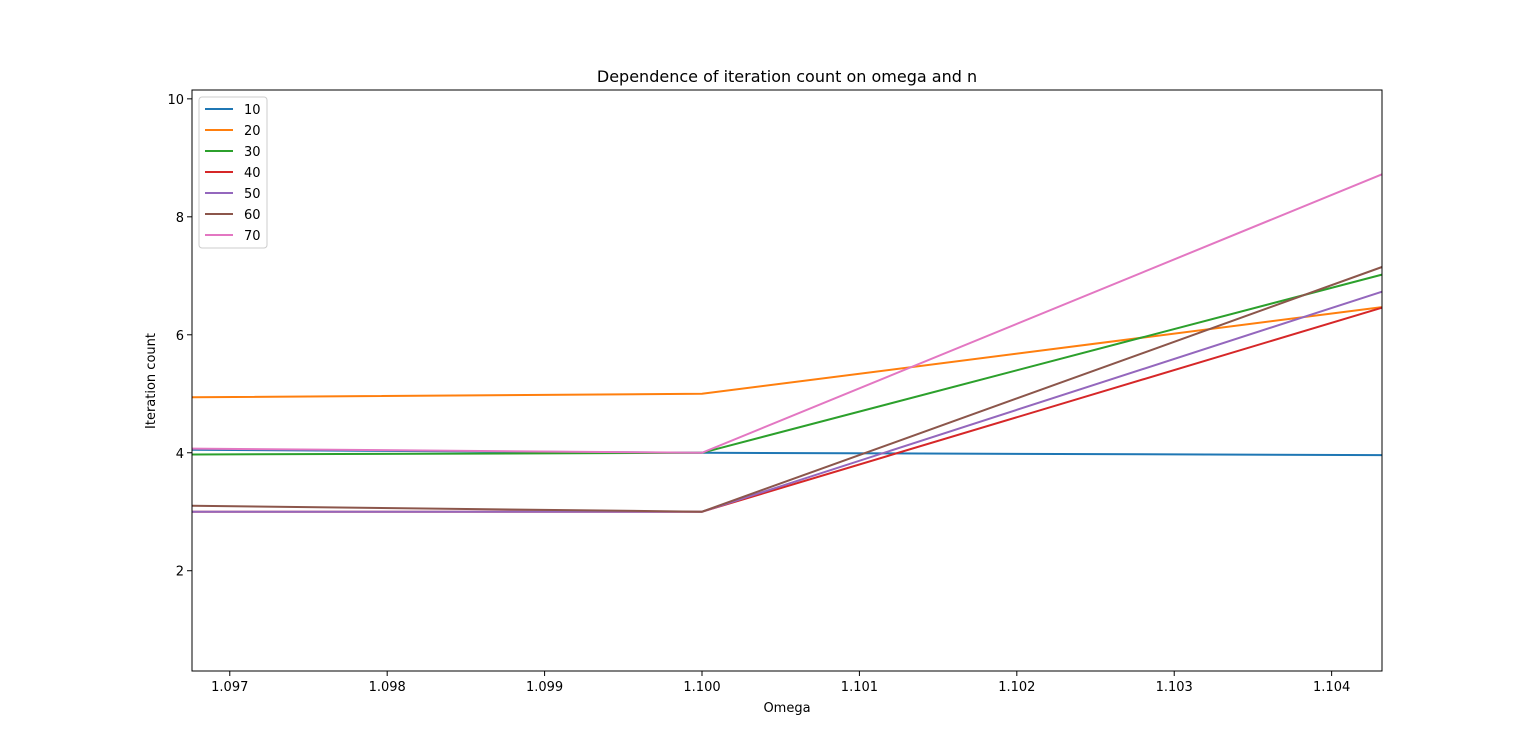 The image size is (1536, 754). What do you see at coordinates (252, 194) in the screenshot?
I see `legend-label-50: 50` at bounding box center [252, 194].